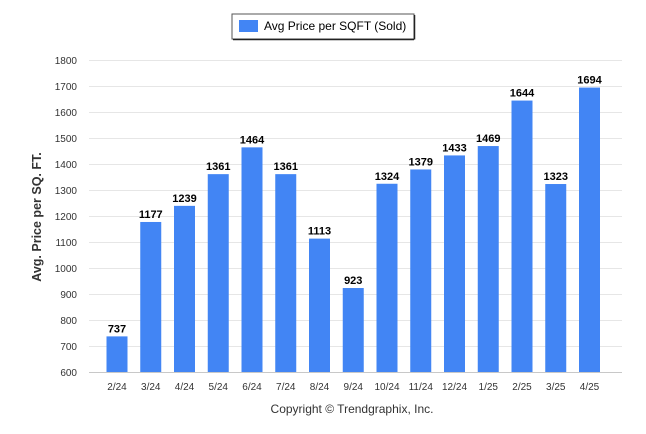  What do you see at coordinates (421, 387) in the screenshot?
I see `x-tick-label: 11/24` at bounding box center [421, 387].